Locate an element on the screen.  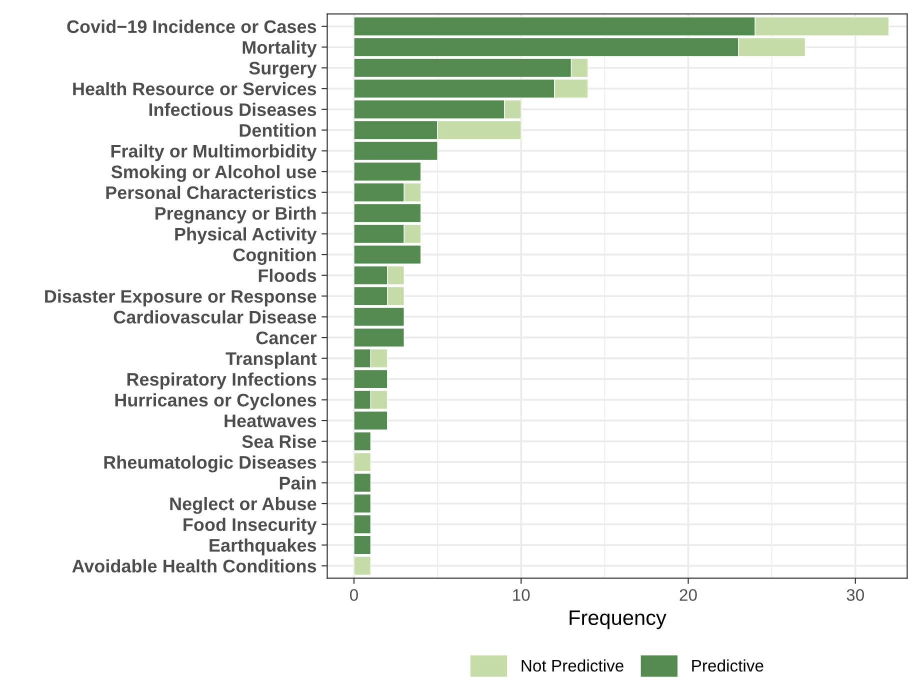
y-tick-label: Dentition is located at coordinates (278, 130).